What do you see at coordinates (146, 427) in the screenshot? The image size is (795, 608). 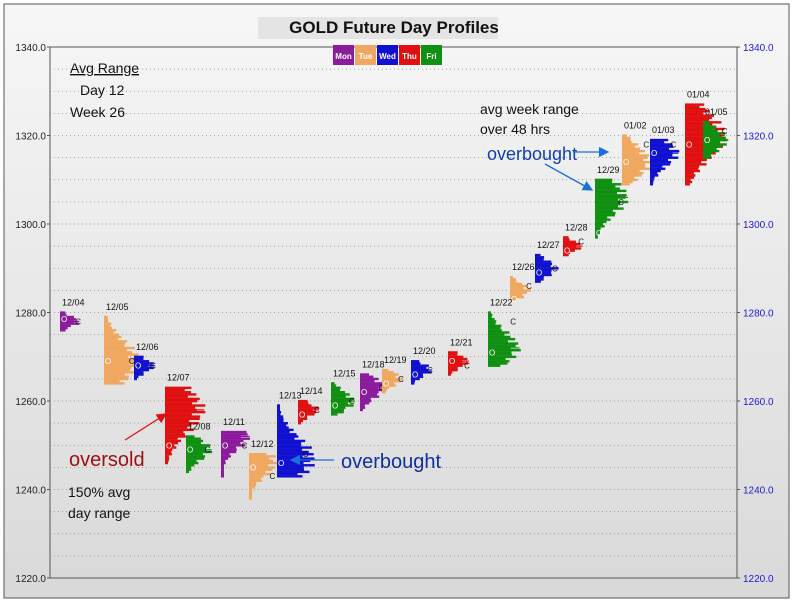 I see `oversold-arrow` at bounding box center [146, 427].